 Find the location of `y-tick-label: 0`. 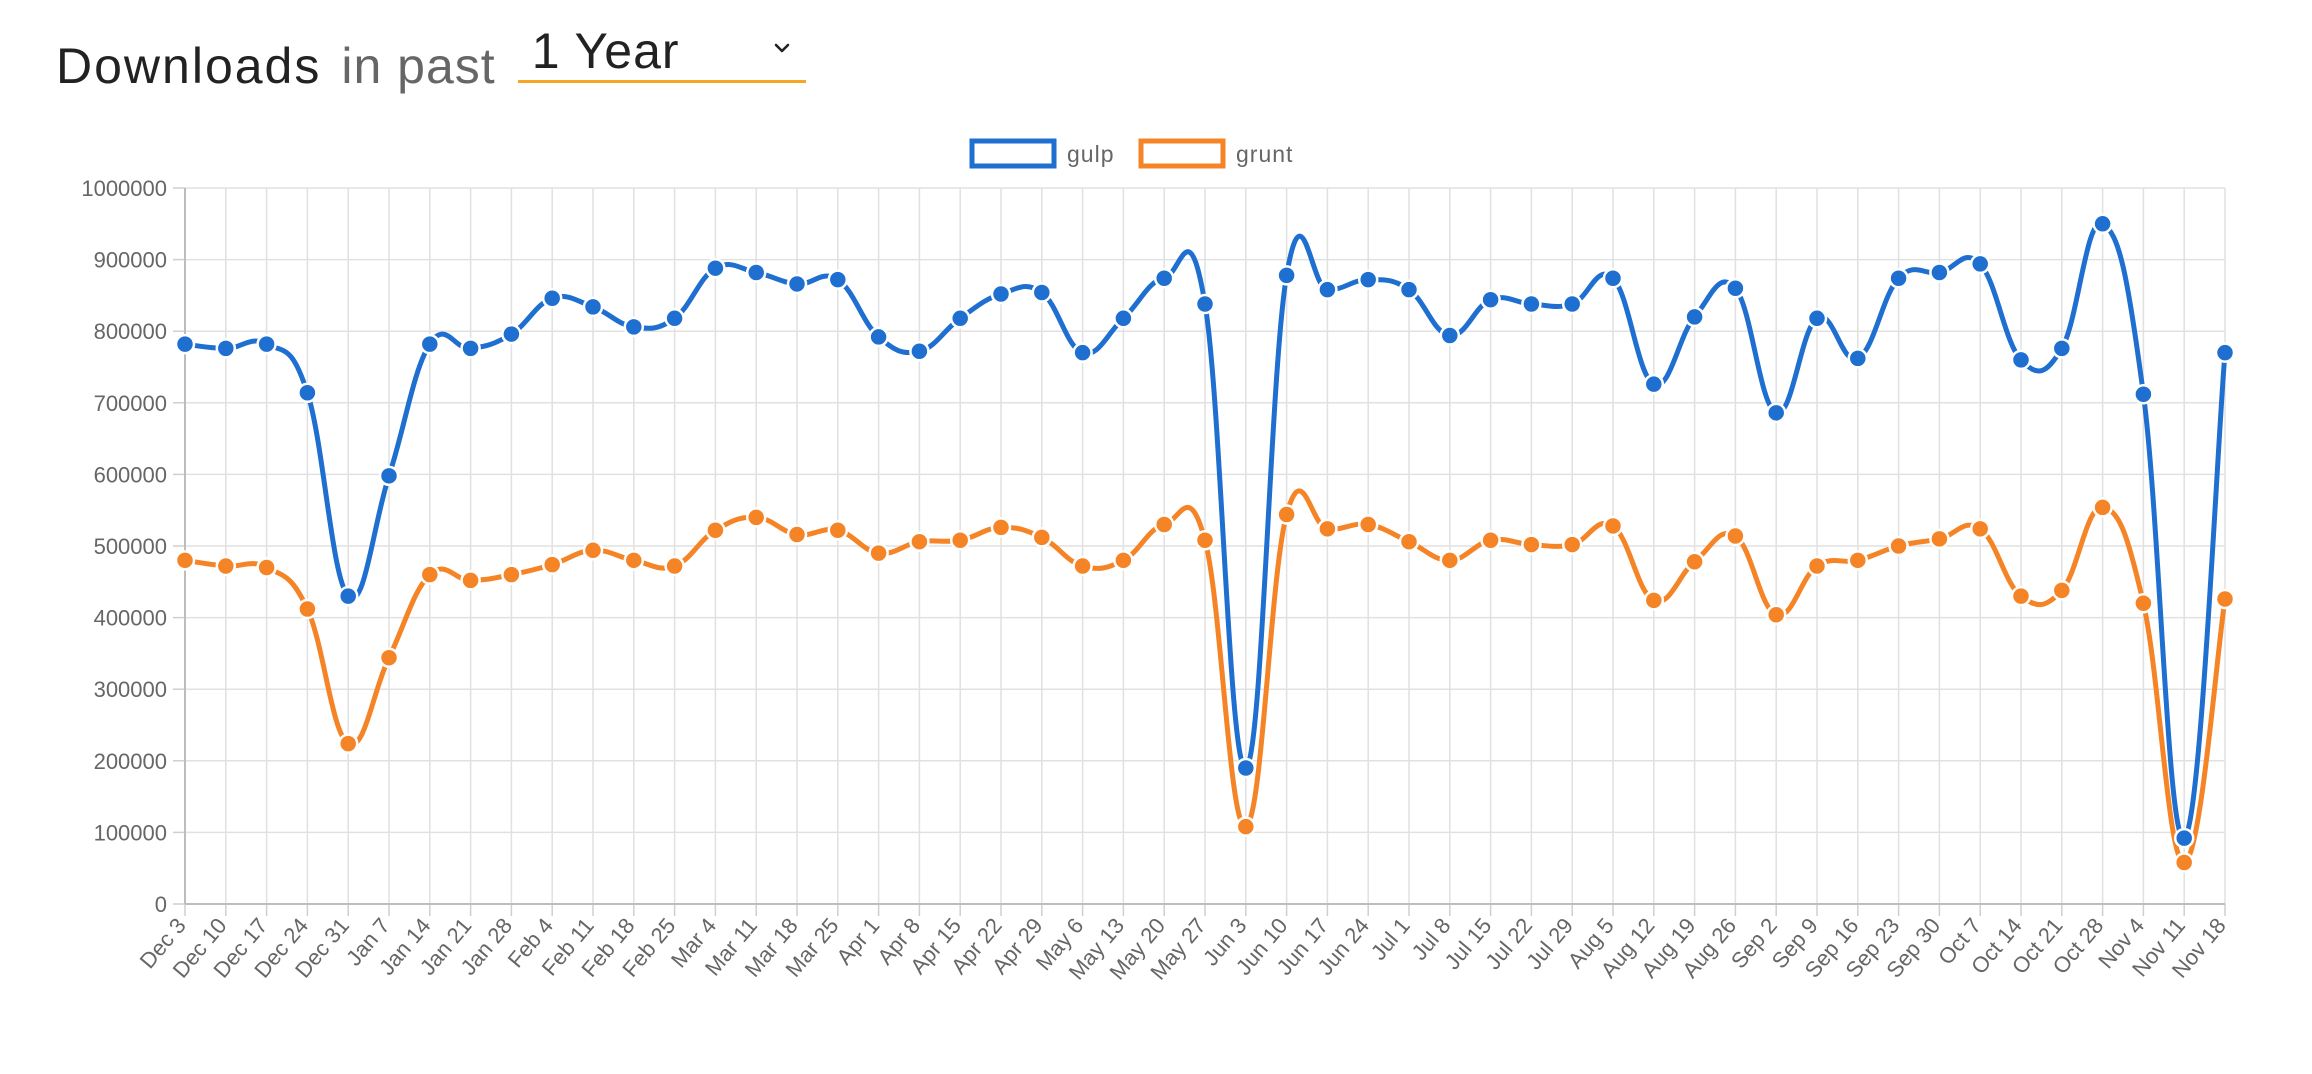

y-tick-label: 0 is located at coordinates (161, 904).